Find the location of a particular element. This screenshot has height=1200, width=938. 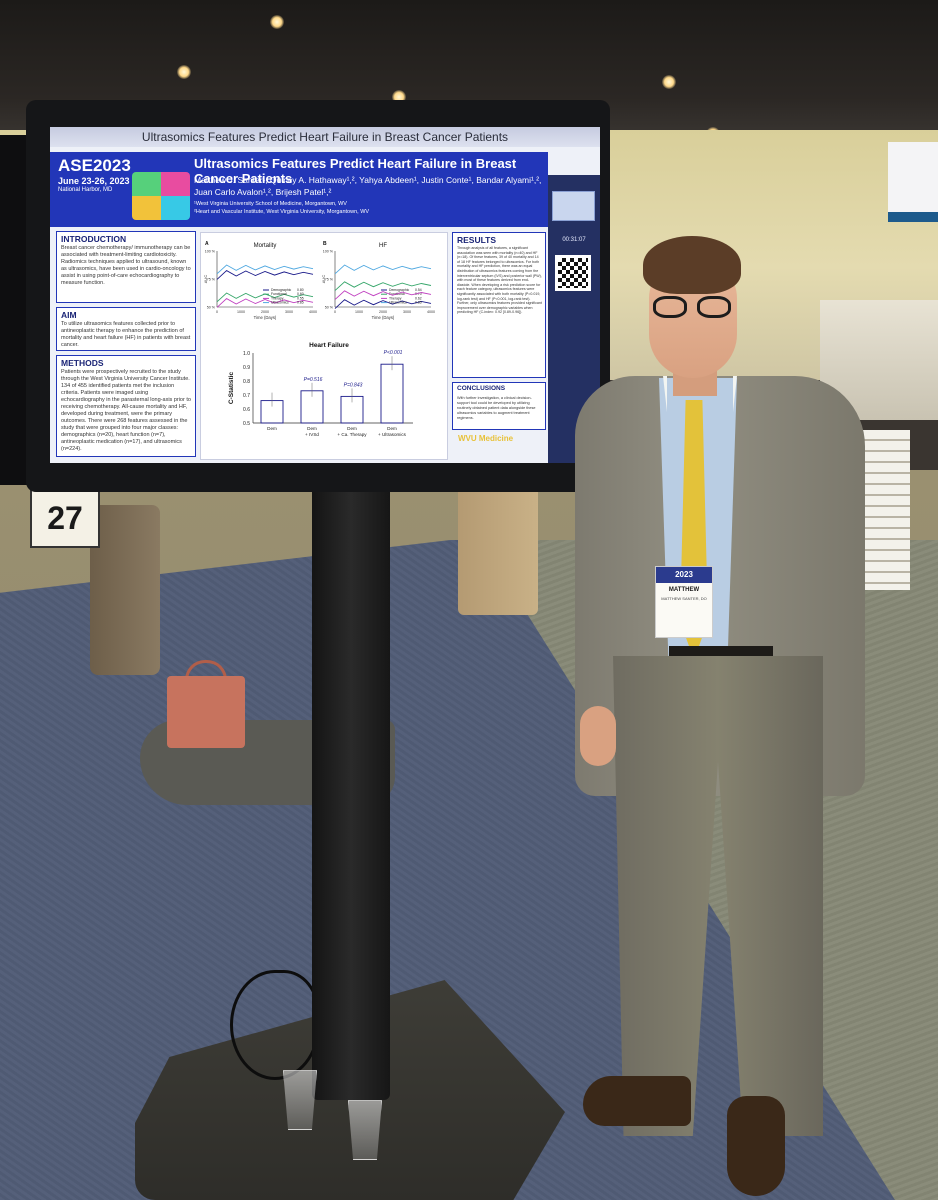

conference-dates: June 23-26, 2023 is located at coordinates (94, 181).